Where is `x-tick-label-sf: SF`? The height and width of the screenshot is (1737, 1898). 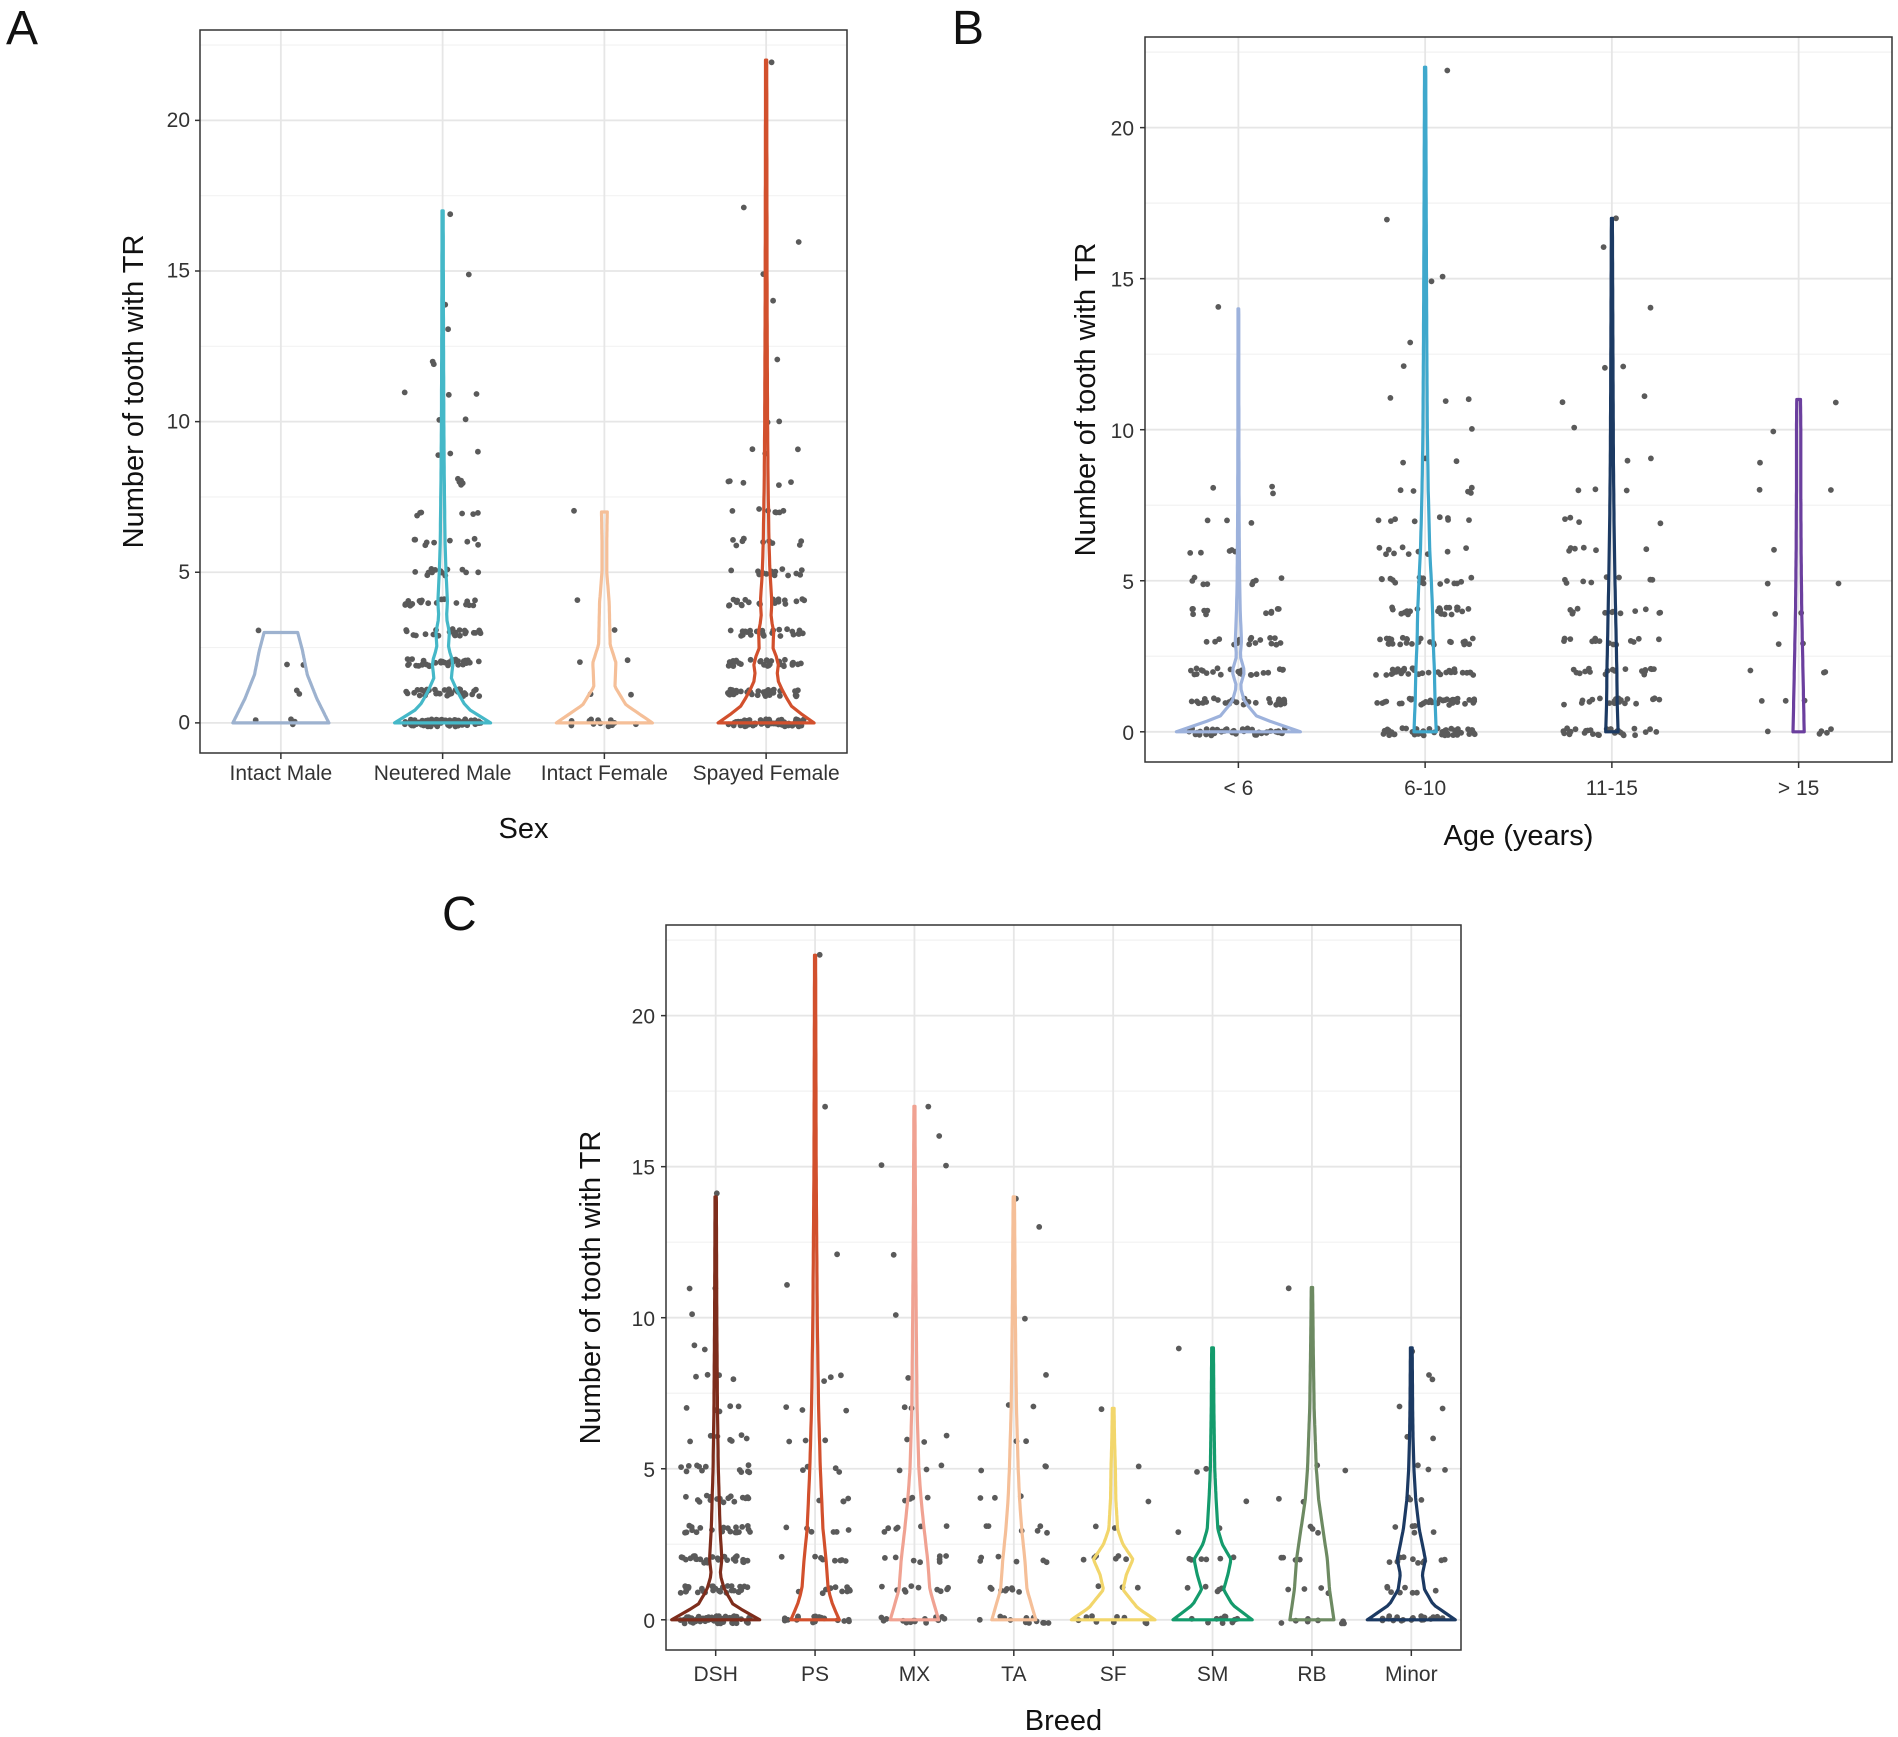 x-tick-label-sf: SF is located at coordinates (1113, 1674).